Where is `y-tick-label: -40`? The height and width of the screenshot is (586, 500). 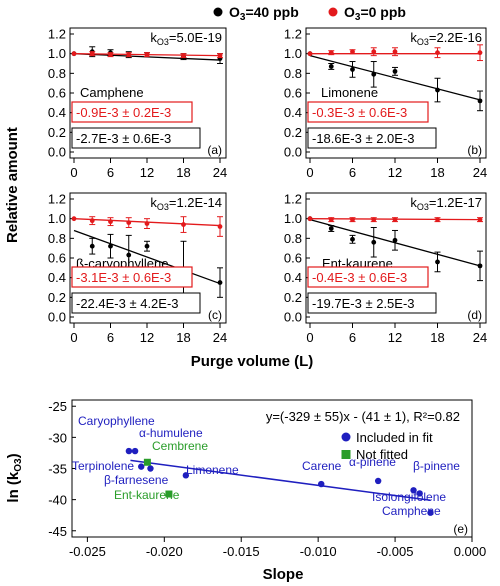
y-tick-label: -40 is located at coordinates (57, 500).